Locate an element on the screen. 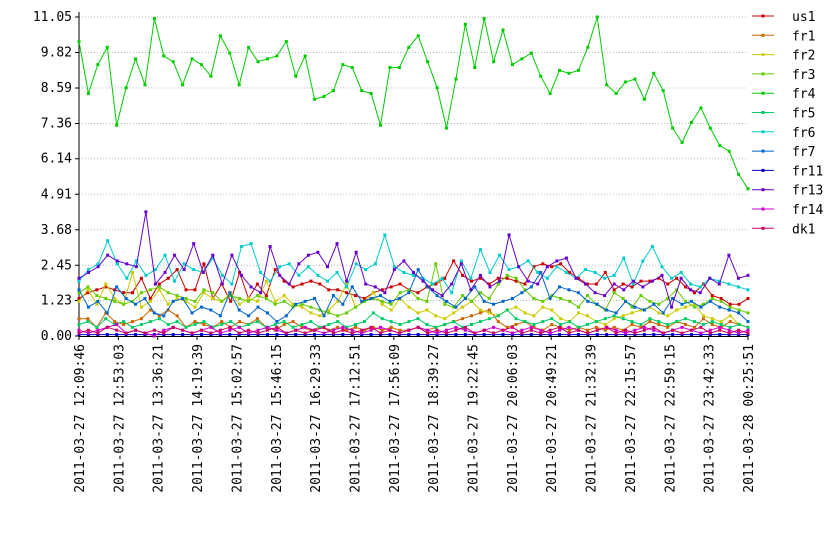 The image size is (840, 560). legend-label: fr2 is located at coordinates (803, 56).